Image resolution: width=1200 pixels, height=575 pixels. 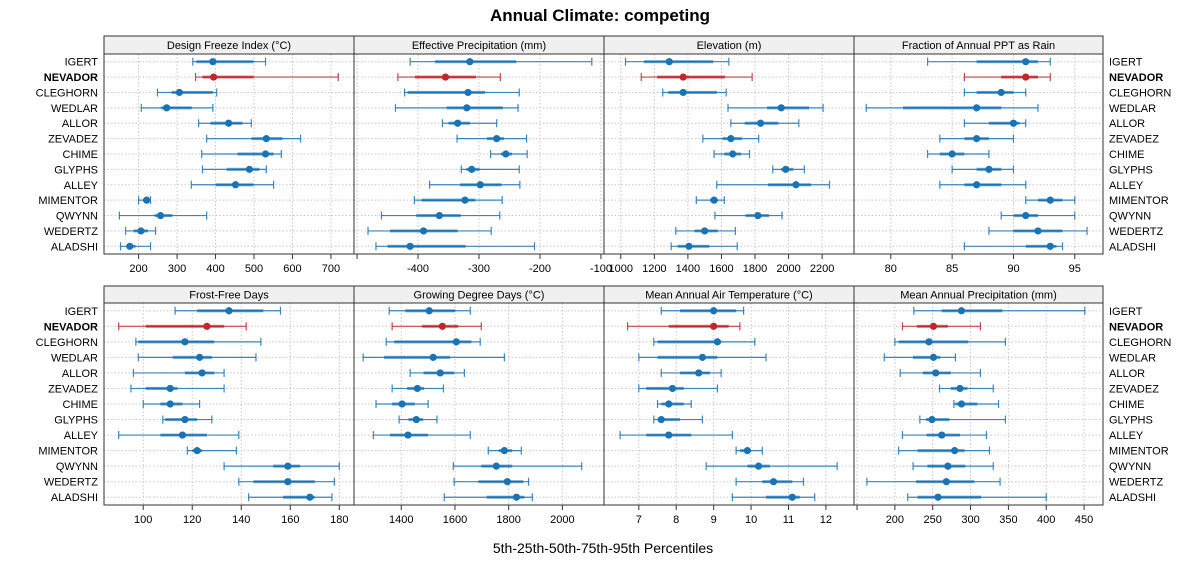 I want to click on site-label-right: ZEVADEZ, so click(x=1134, y=140).